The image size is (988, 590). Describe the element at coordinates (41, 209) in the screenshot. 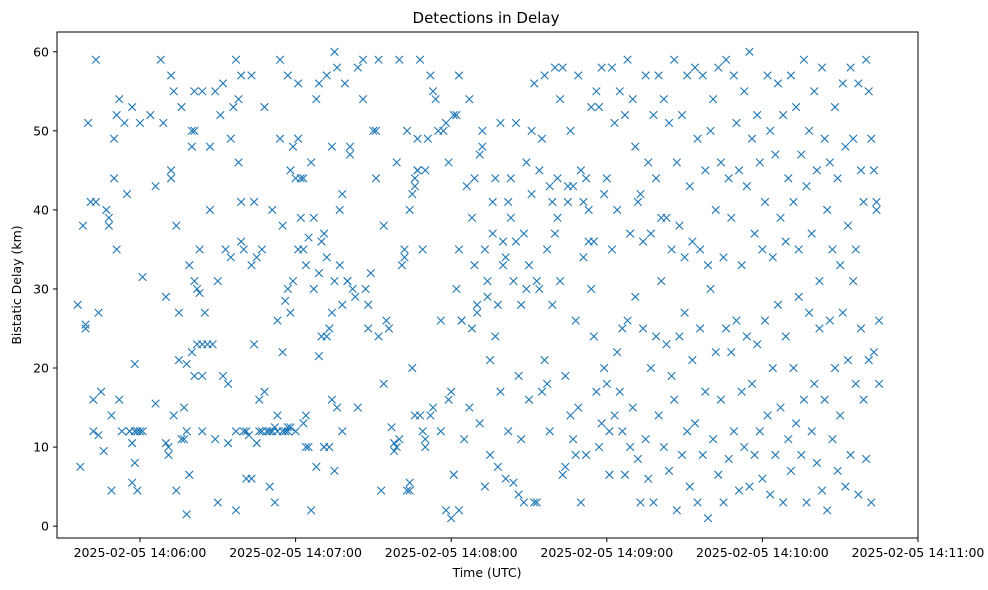

I see `y-tick-label: 40` at that location.